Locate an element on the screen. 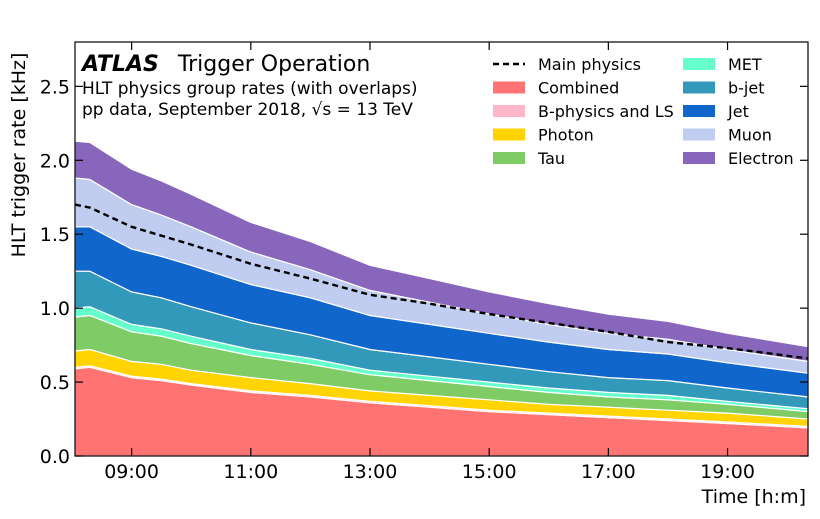 This screenshot has width=820, height=519. chart-title: Trigger Operation is located at coordinates (273, 64).